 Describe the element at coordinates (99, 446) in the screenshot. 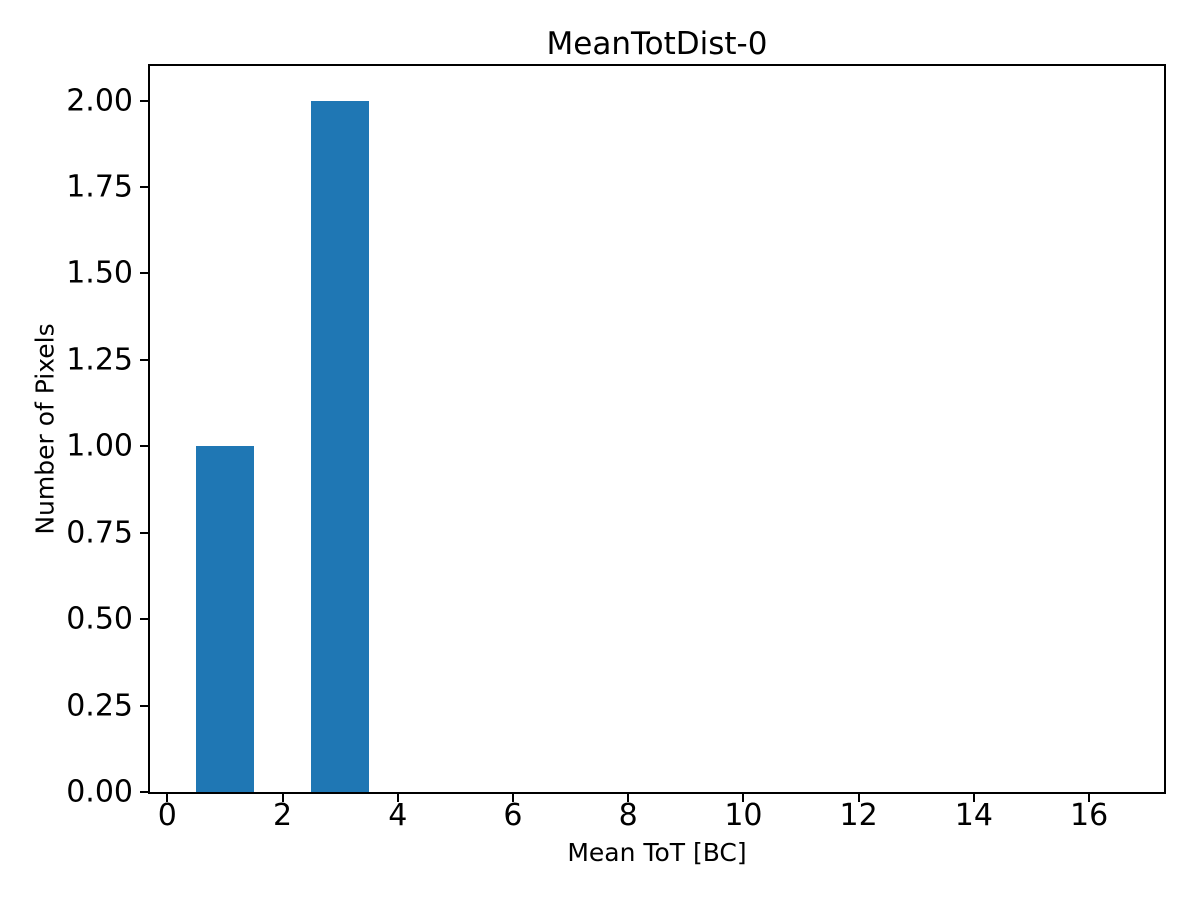

I see `y-tick-label: 1.00` at that location.